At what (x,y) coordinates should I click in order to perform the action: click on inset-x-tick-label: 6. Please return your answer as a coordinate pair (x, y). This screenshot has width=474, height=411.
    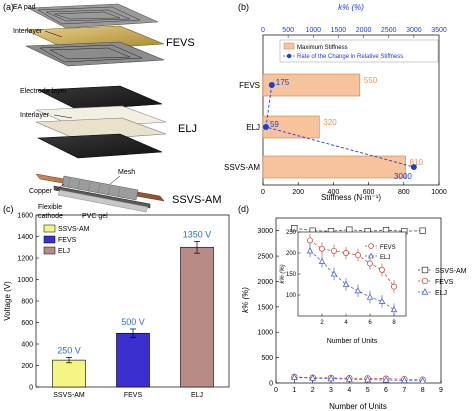
    Looking at the image, I should click on (370, 323).